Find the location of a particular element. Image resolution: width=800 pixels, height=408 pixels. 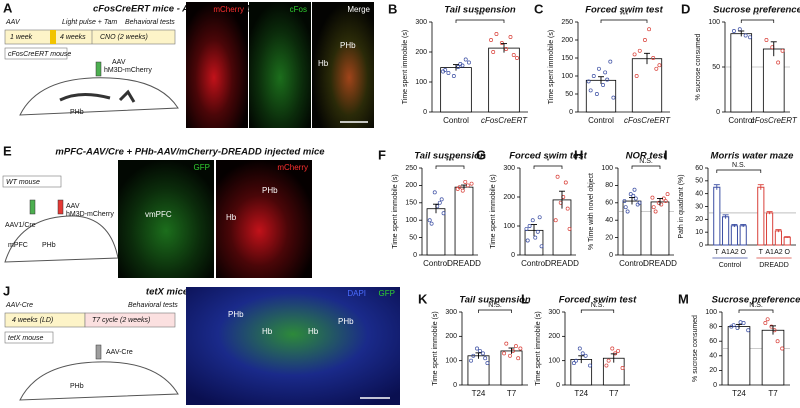

mouse-box is located at coordinates (29, 337).